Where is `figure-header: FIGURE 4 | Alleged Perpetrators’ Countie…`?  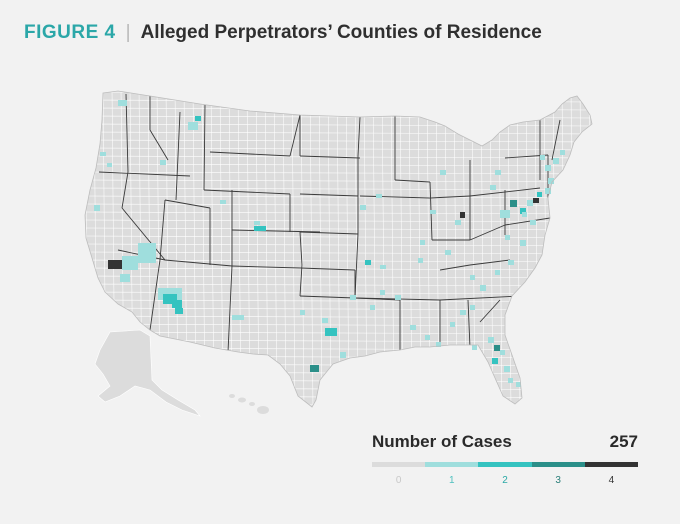 figure-header: FIGURE 4 | Alleged Perpetrators’ Countie… is located at coordinates (283, 33).